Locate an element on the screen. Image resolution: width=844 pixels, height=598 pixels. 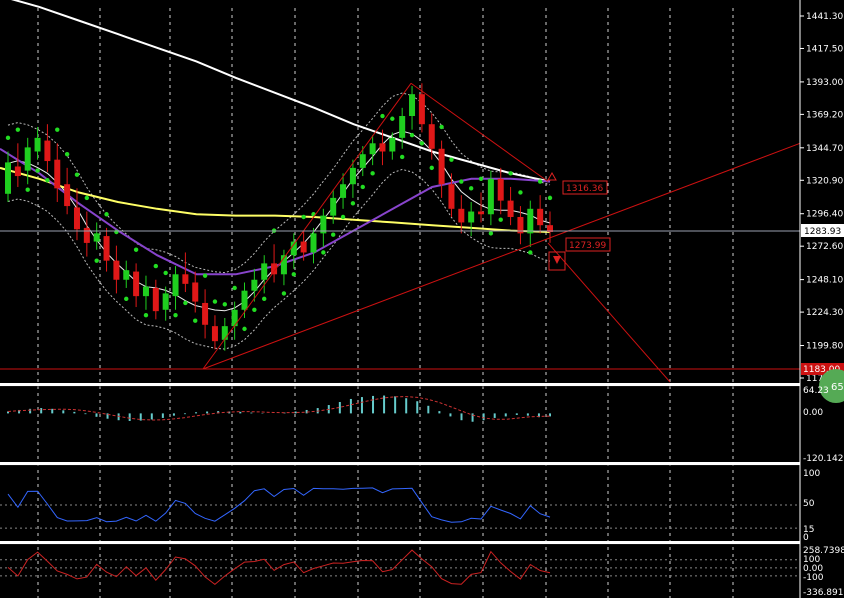
lower-annotation-label: 1273.99 is located at coordinates (587, 246).